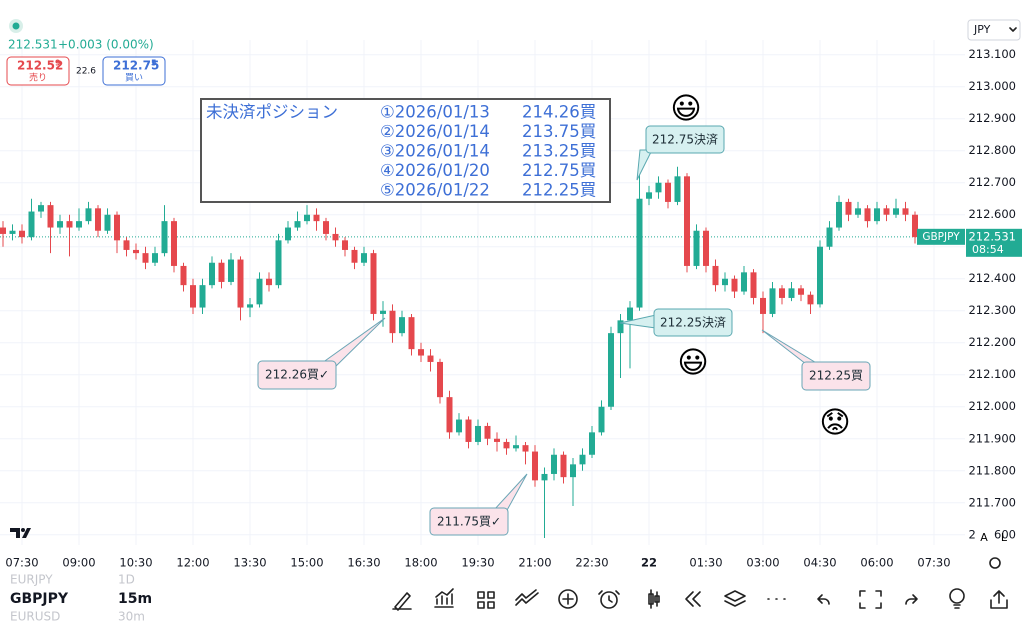 The image size is (1024, 644). Describe the element at coordinates (676, 322) in the screenshot. I see `callout: 212.25決済` at that location.